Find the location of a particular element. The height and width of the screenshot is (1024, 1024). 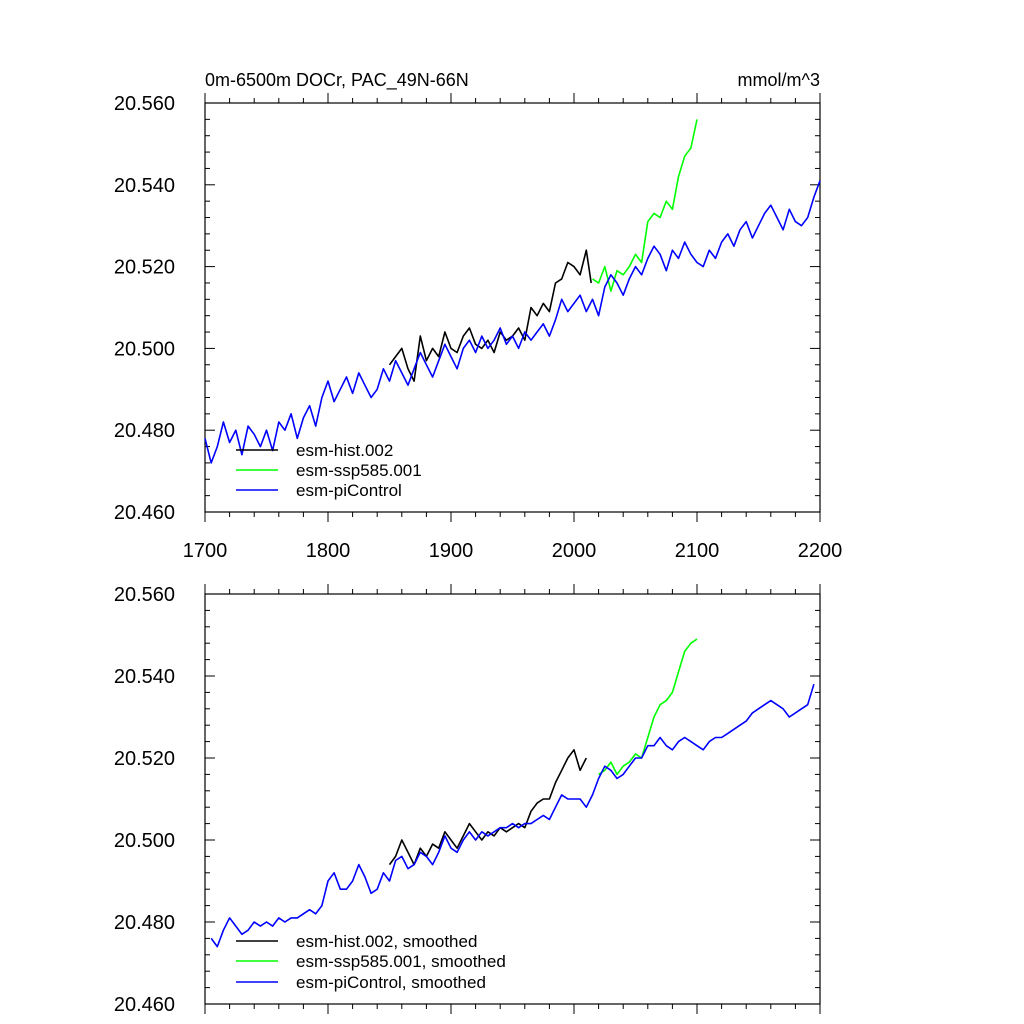

chart-title: 0m-6500m DOCr, PAC_49N-66N is located at coordinates (337, 80).